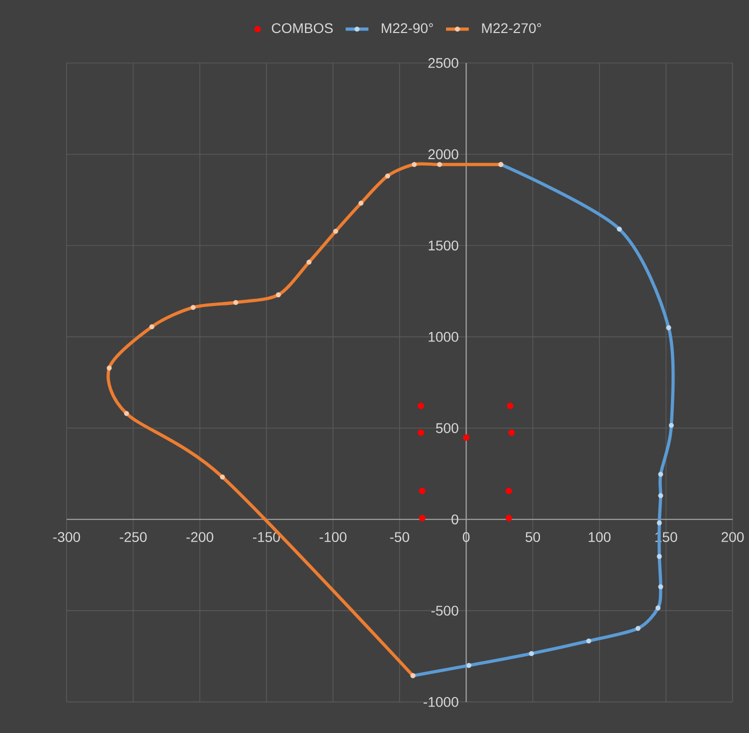  What do you see at coordinates (447, 428) in the screenshot?
I see `y-tick-label: 500` at bounding box center [447, 428].